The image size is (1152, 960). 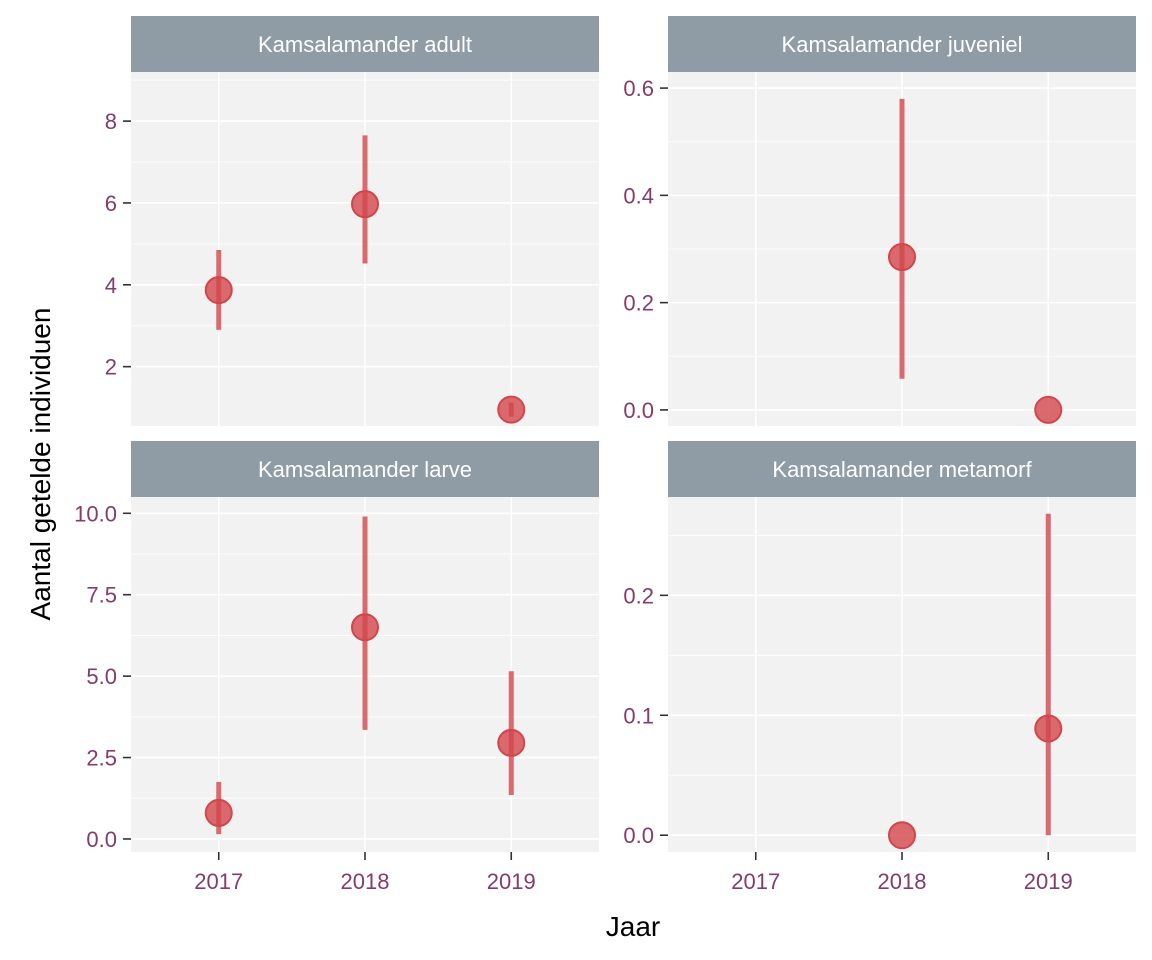 I want to click on y-tick-label: 7.5, so click(x=101, y=595).